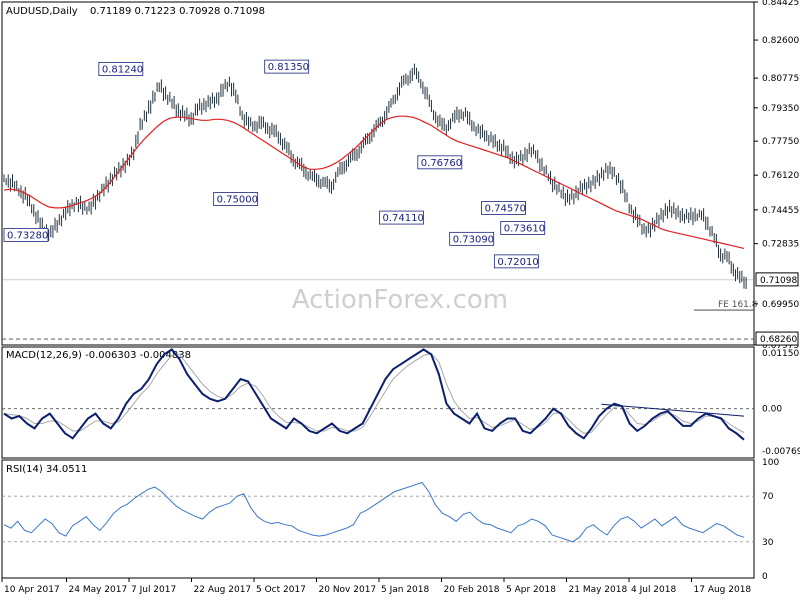 This screenshot has height=604, width=800. I want to click on rsi-axis-label: 70, so click(768, 497).